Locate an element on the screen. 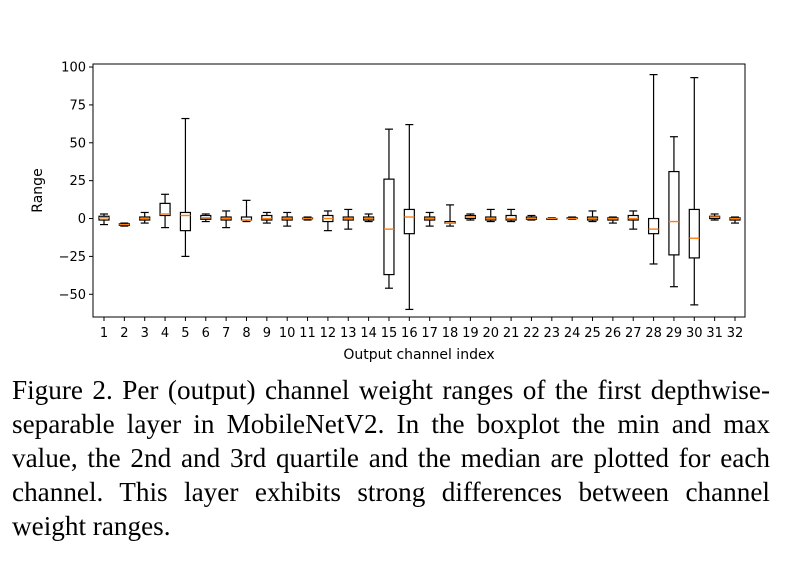  x-tick-label: 27 is located at coordinates (633, 333).